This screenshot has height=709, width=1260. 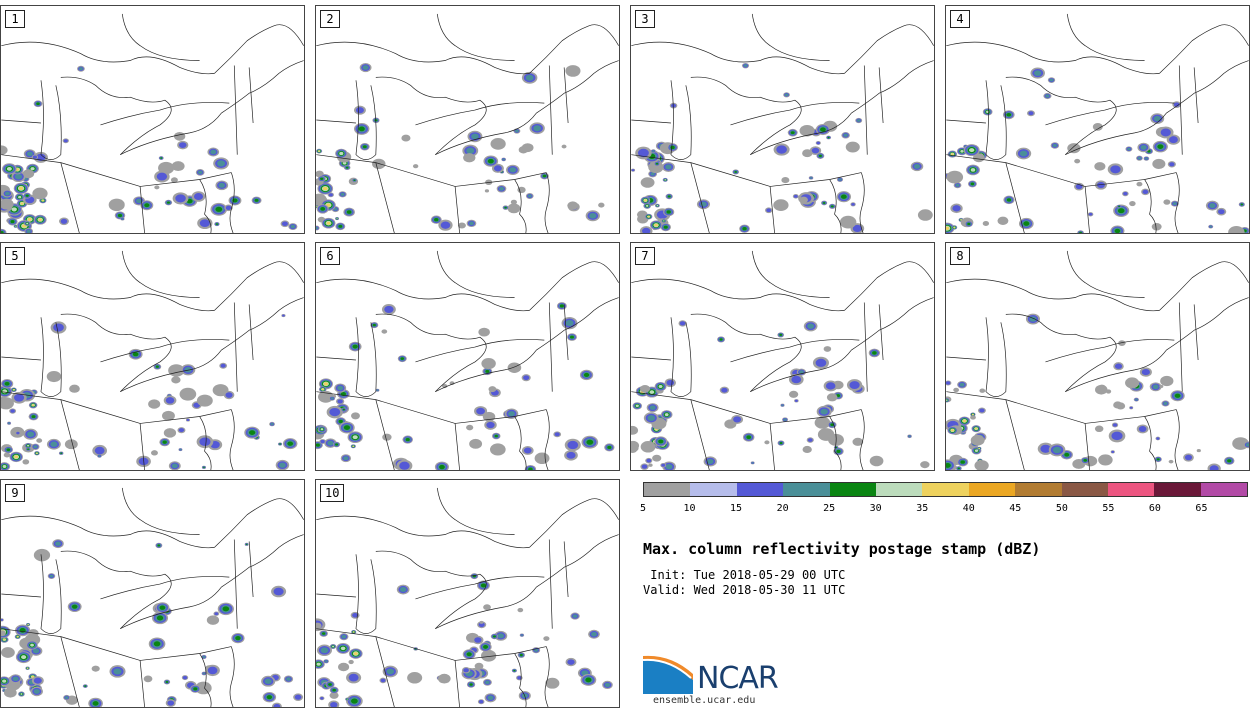 What do you see at coordinates (944, 510) in the screenshot?
I see `colorbar-ticks: 5 10 15 20 25 30 35 40 45 50 55 60 65` at bounding box center [944, 510].